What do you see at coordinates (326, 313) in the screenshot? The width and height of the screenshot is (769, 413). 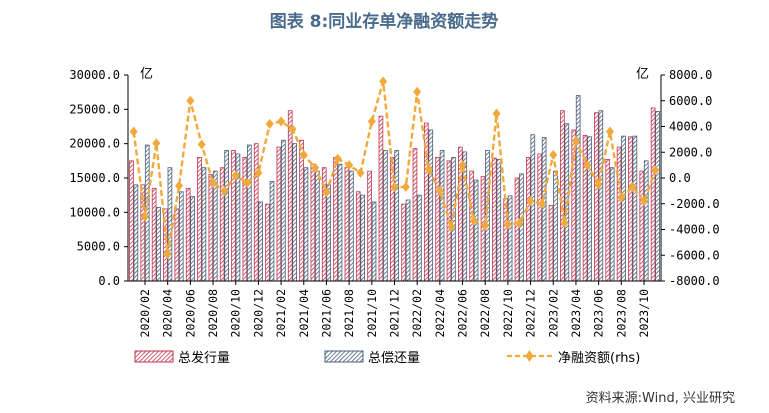 I see `x-tick-label: 2021/06` at bounding box center [326, 313].